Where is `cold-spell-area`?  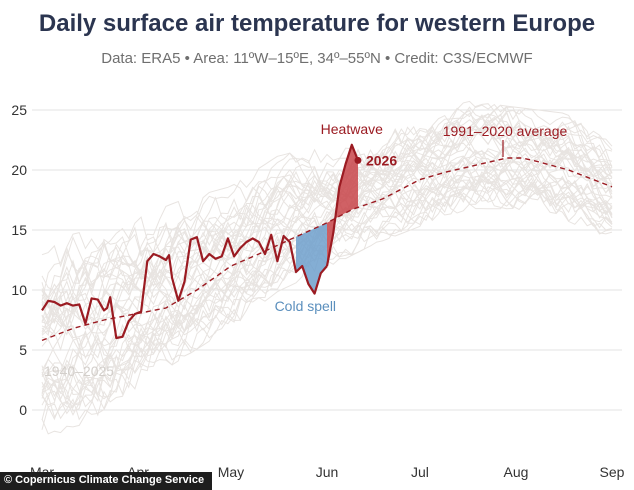 cold-spell-area is located at coordinates (311, 258).